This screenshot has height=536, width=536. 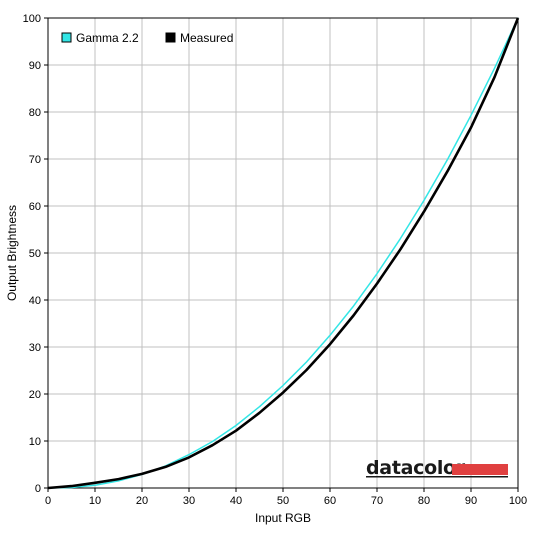 What do you see at coordinates (471, 501) in the screenshot?
I see `x-tick-label: 90` at bounding box center [471, 501].